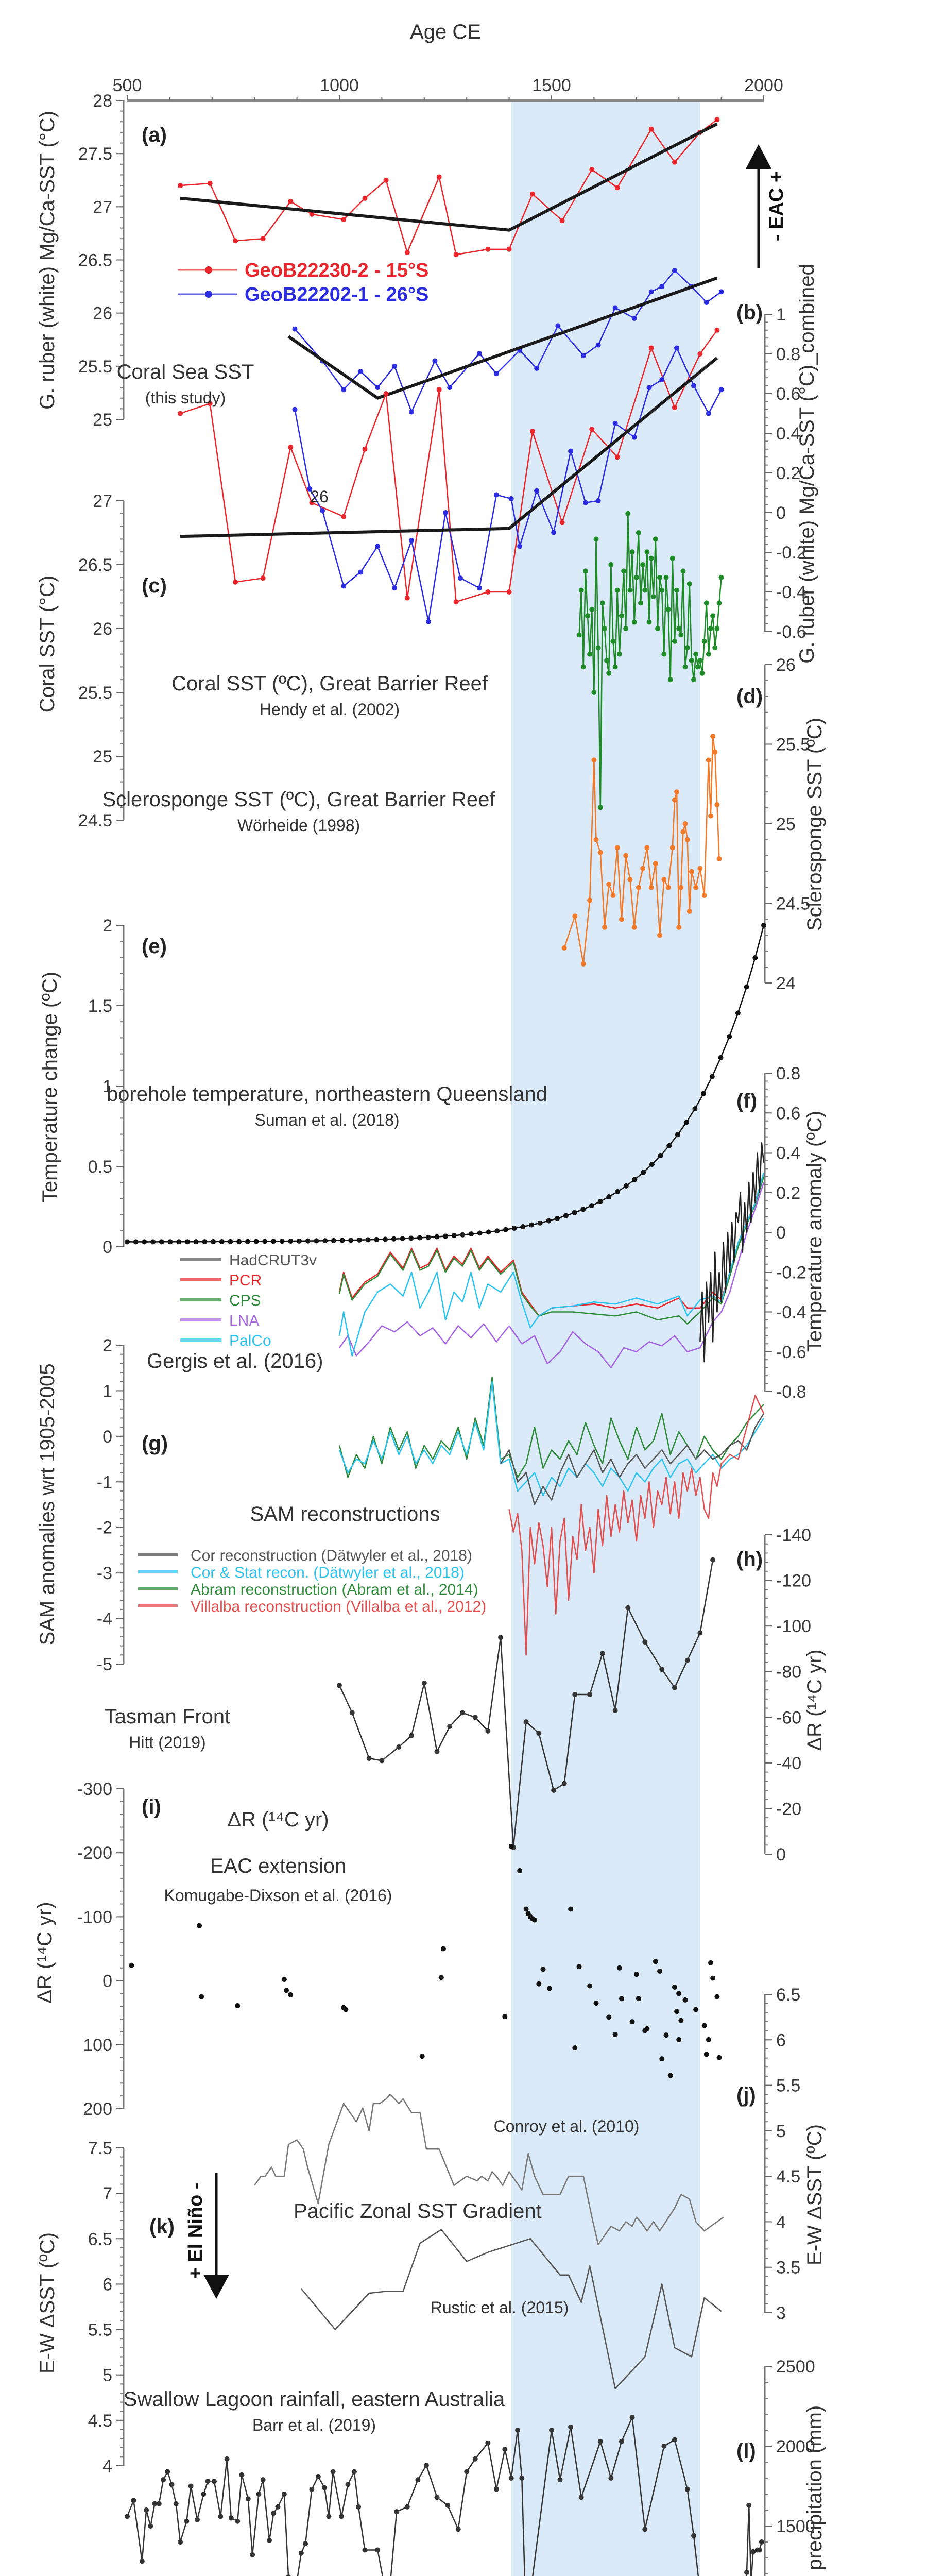  What do you see at coordinates (788, 473) in the screenshot?
I see `panel-b-y-tick-label: 0.2` at bounding box center [788, 473].